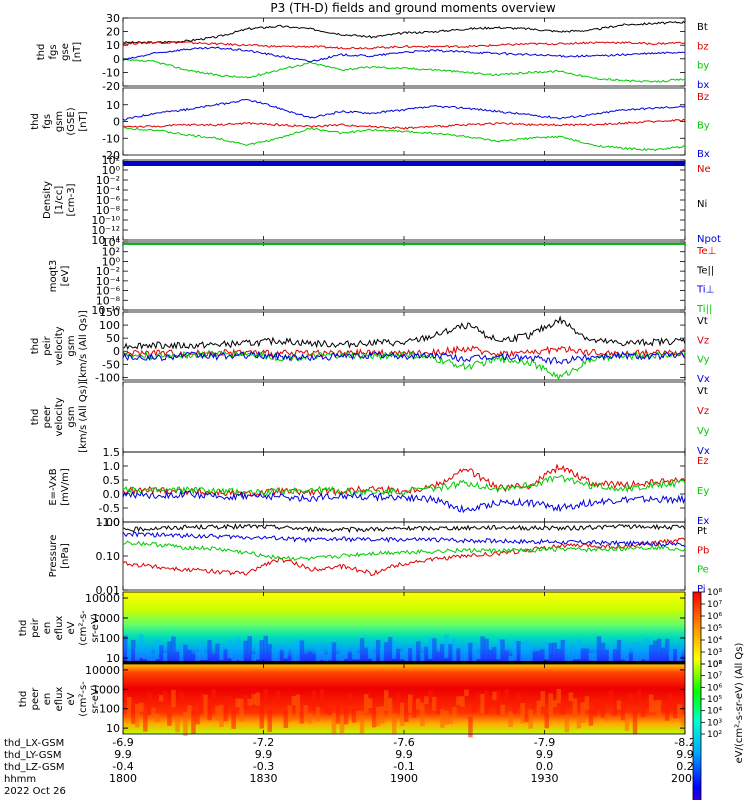 The width and height of the screenshot is (750, 800). What do you see at coordinates (113, 32) in the screenshot?
I see `y-tick-label: 20` at bounding box center [113, 32].